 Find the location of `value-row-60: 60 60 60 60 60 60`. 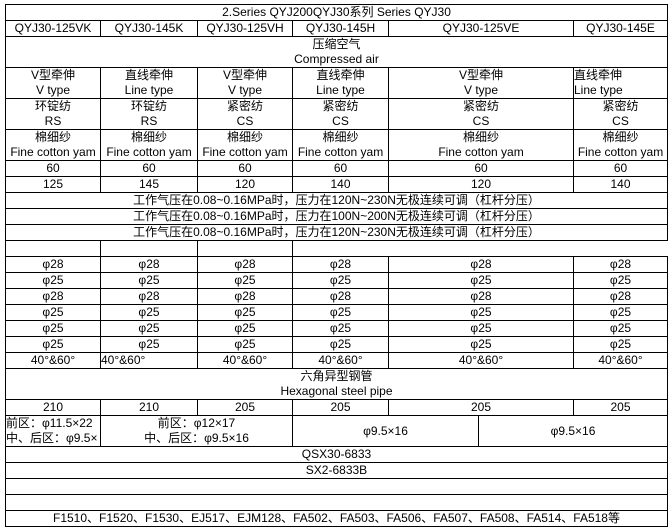

value-row-60: 60 60 60 60 60 60 is located at coordinates (336, 168).